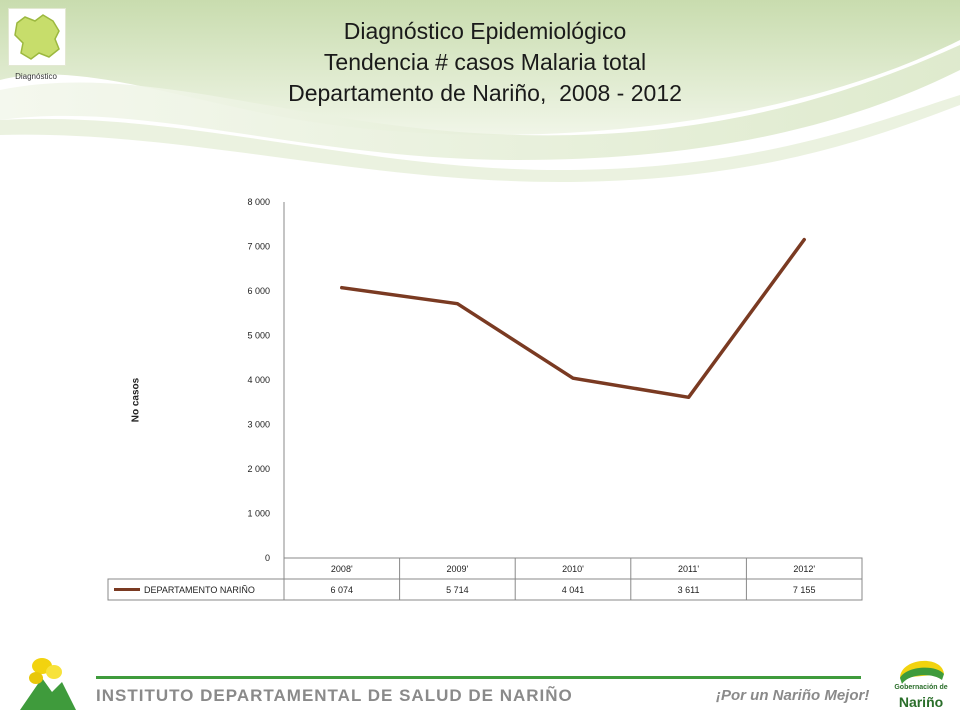 This screenshot has height=720, width=960. What do you see at coordinates (258, 247) in the screenshot?
I see `y-tick-label: 7 000` at bounding box center [258, 247].